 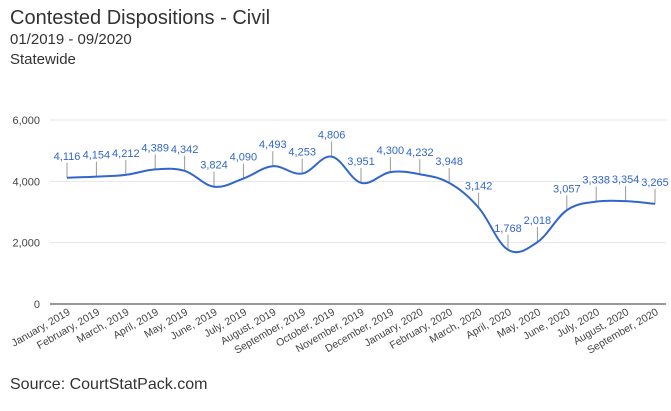 What do you see at coordinates (361, 162) in the screenshot?
I see `data-label: 3,951` at bounding box center [361, 162].